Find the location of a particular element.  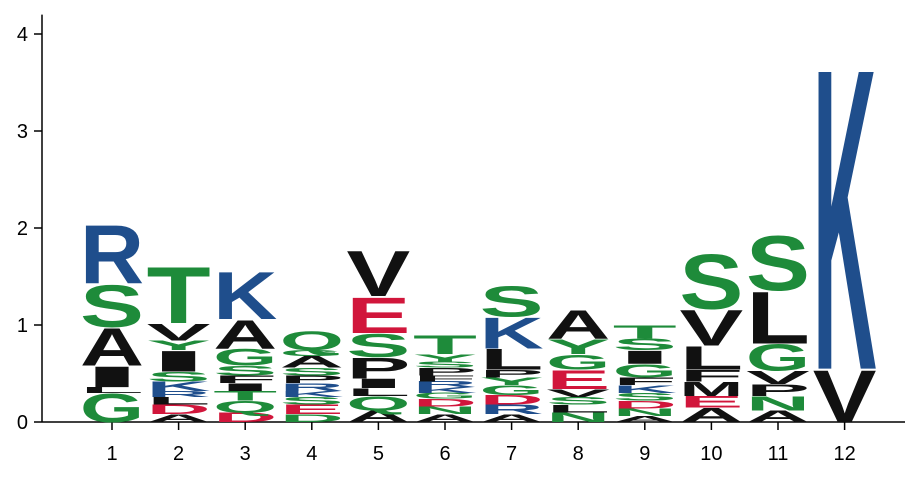

x-tick-label: 9 is located at coordinates (644, 454).